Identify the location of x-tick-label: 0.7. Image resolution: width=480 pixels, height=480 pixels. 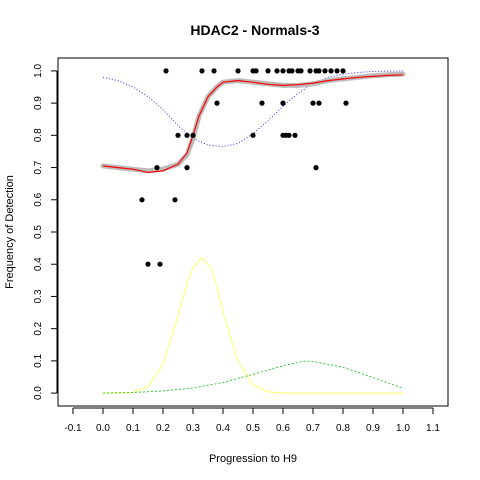
(313, 428).